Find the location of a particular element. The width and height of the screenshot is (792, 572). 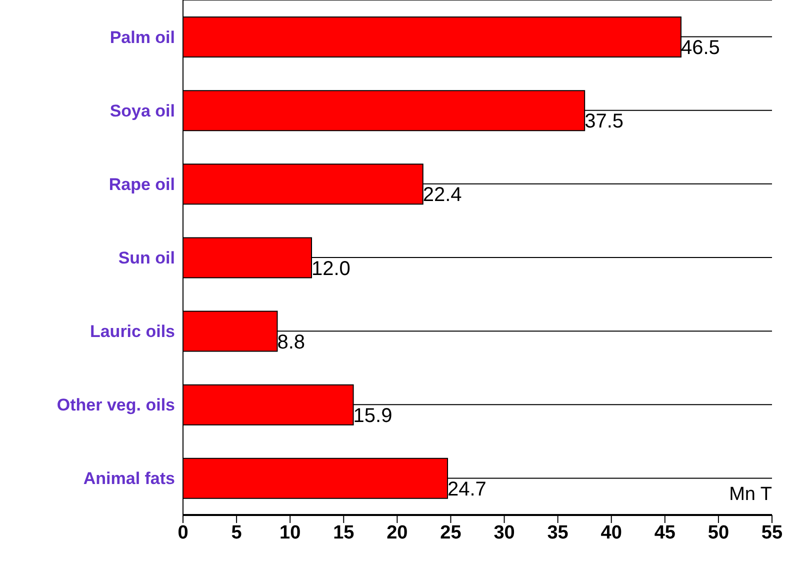

annotation: Mn T is located at coordinates (750, 495).